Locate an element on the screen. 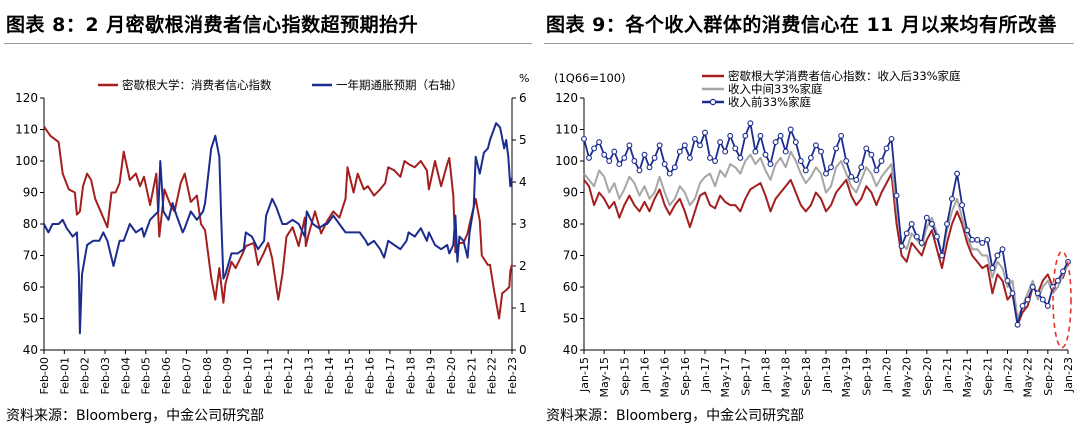 This screenshot has width=1080, height=435. x-tick-label: Jan-17 is located at coordinates (705, 375).